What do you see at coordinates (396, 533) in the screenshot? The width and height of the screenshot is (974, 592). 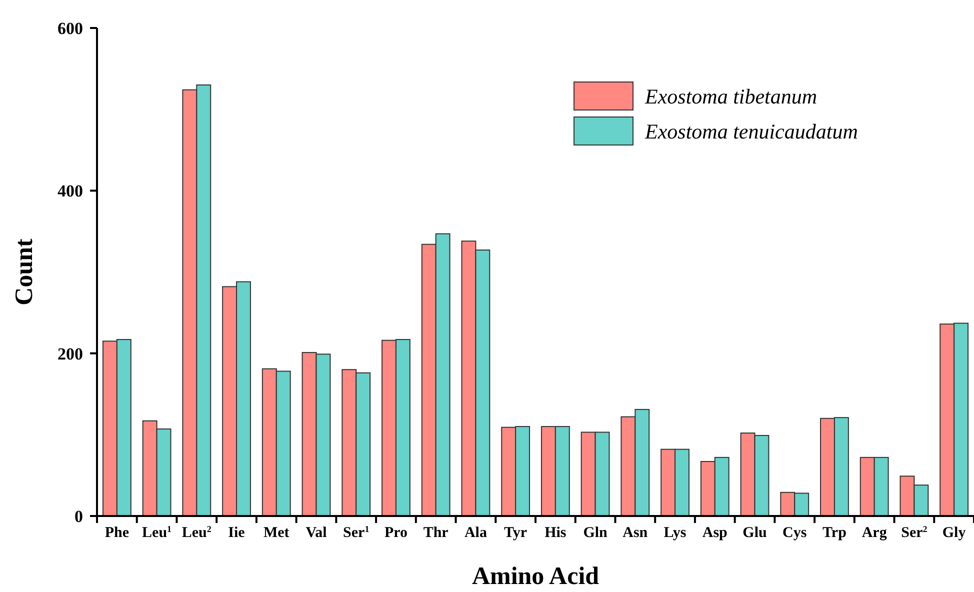 I see `x-tick-label: Pro` at bounding box center [396, 533].